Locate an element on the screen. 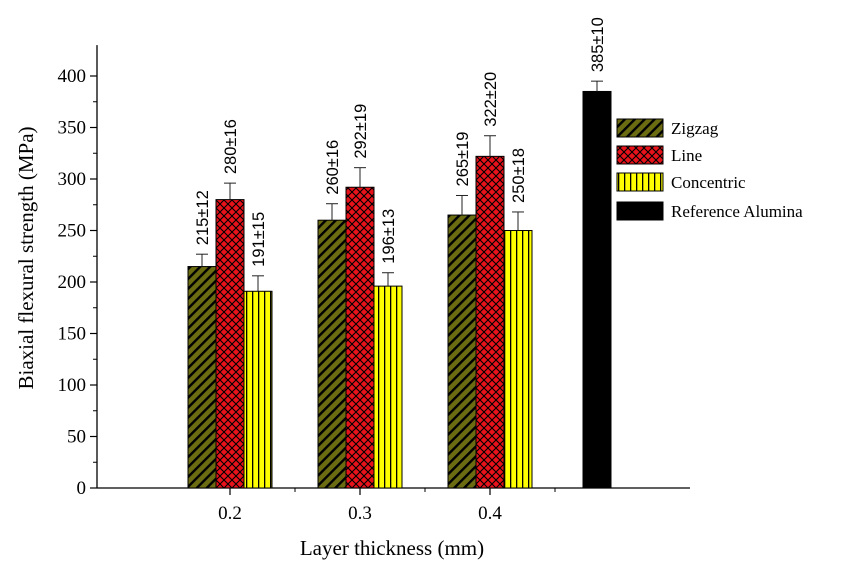 The image size is (866, 564). data-label: 265±19 is located at coordinates (463, 159).